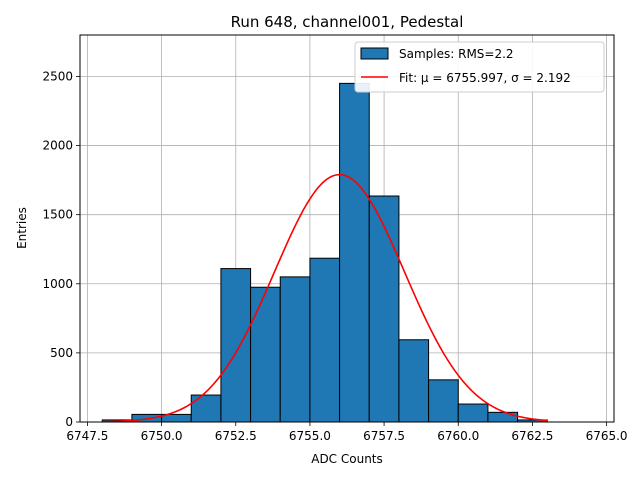 The height and width of the screenshot is (484, 640). Describe the element at coordinates (347, 459) in the screenshot. I see `x-axis-label: ADC Counts` at that location.